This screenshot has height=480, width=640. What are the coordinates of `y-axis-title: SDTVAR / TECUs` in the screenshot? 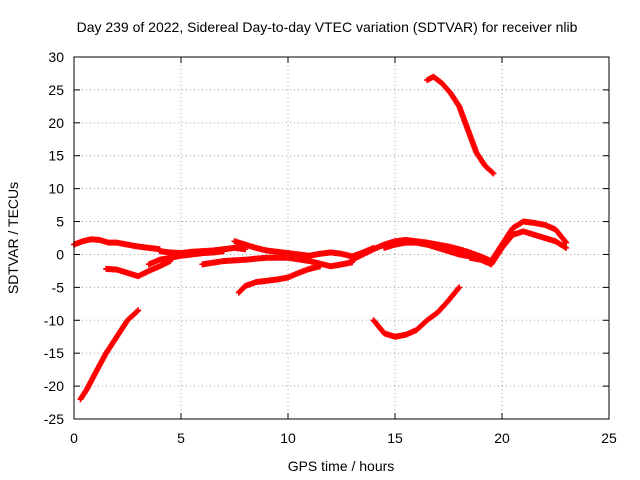 It's located at (13, 238).